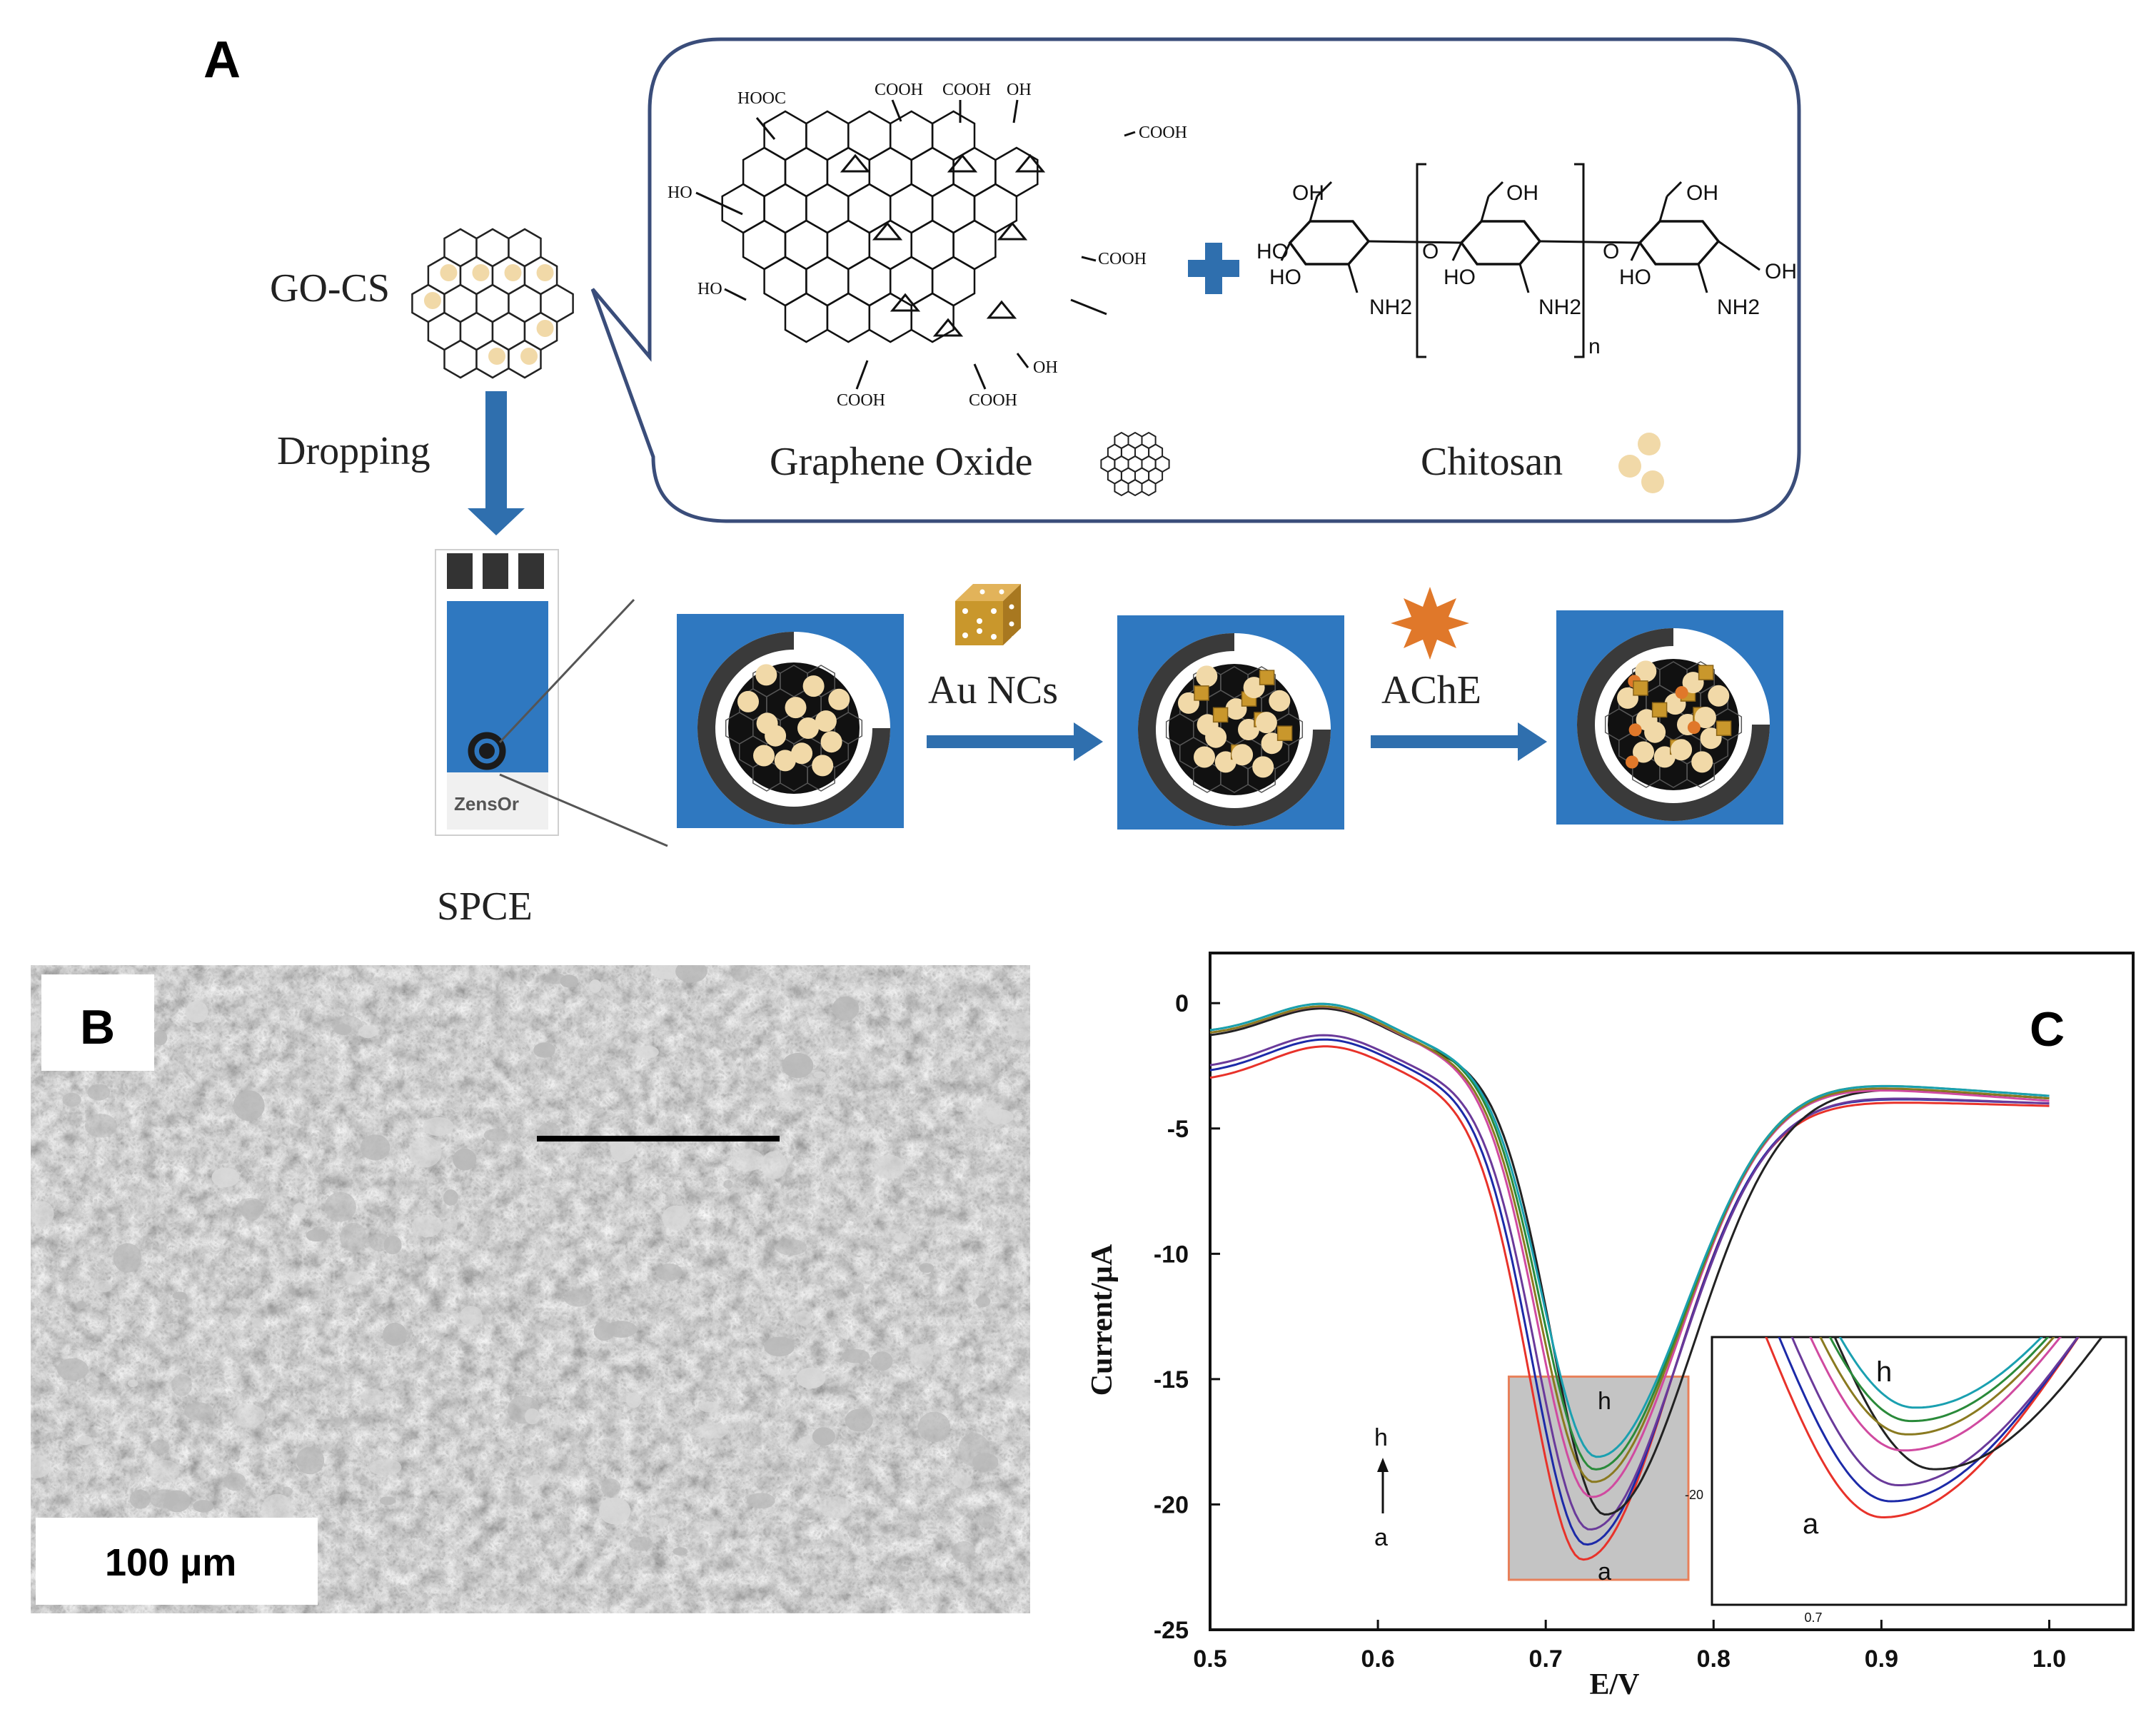 This screenshot has height=1719, width=2156. Describe the element at coordinates (1182, 1003) in the screenshot. I see `y-tick-label: 0` at that location.